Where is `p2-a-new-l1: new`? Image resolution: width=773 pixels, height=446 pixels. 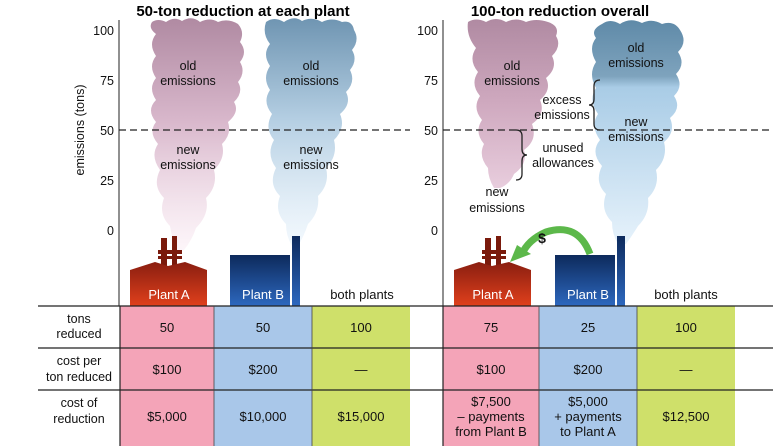 p2-a-new-l1: new is located at coordinates (498, 192).